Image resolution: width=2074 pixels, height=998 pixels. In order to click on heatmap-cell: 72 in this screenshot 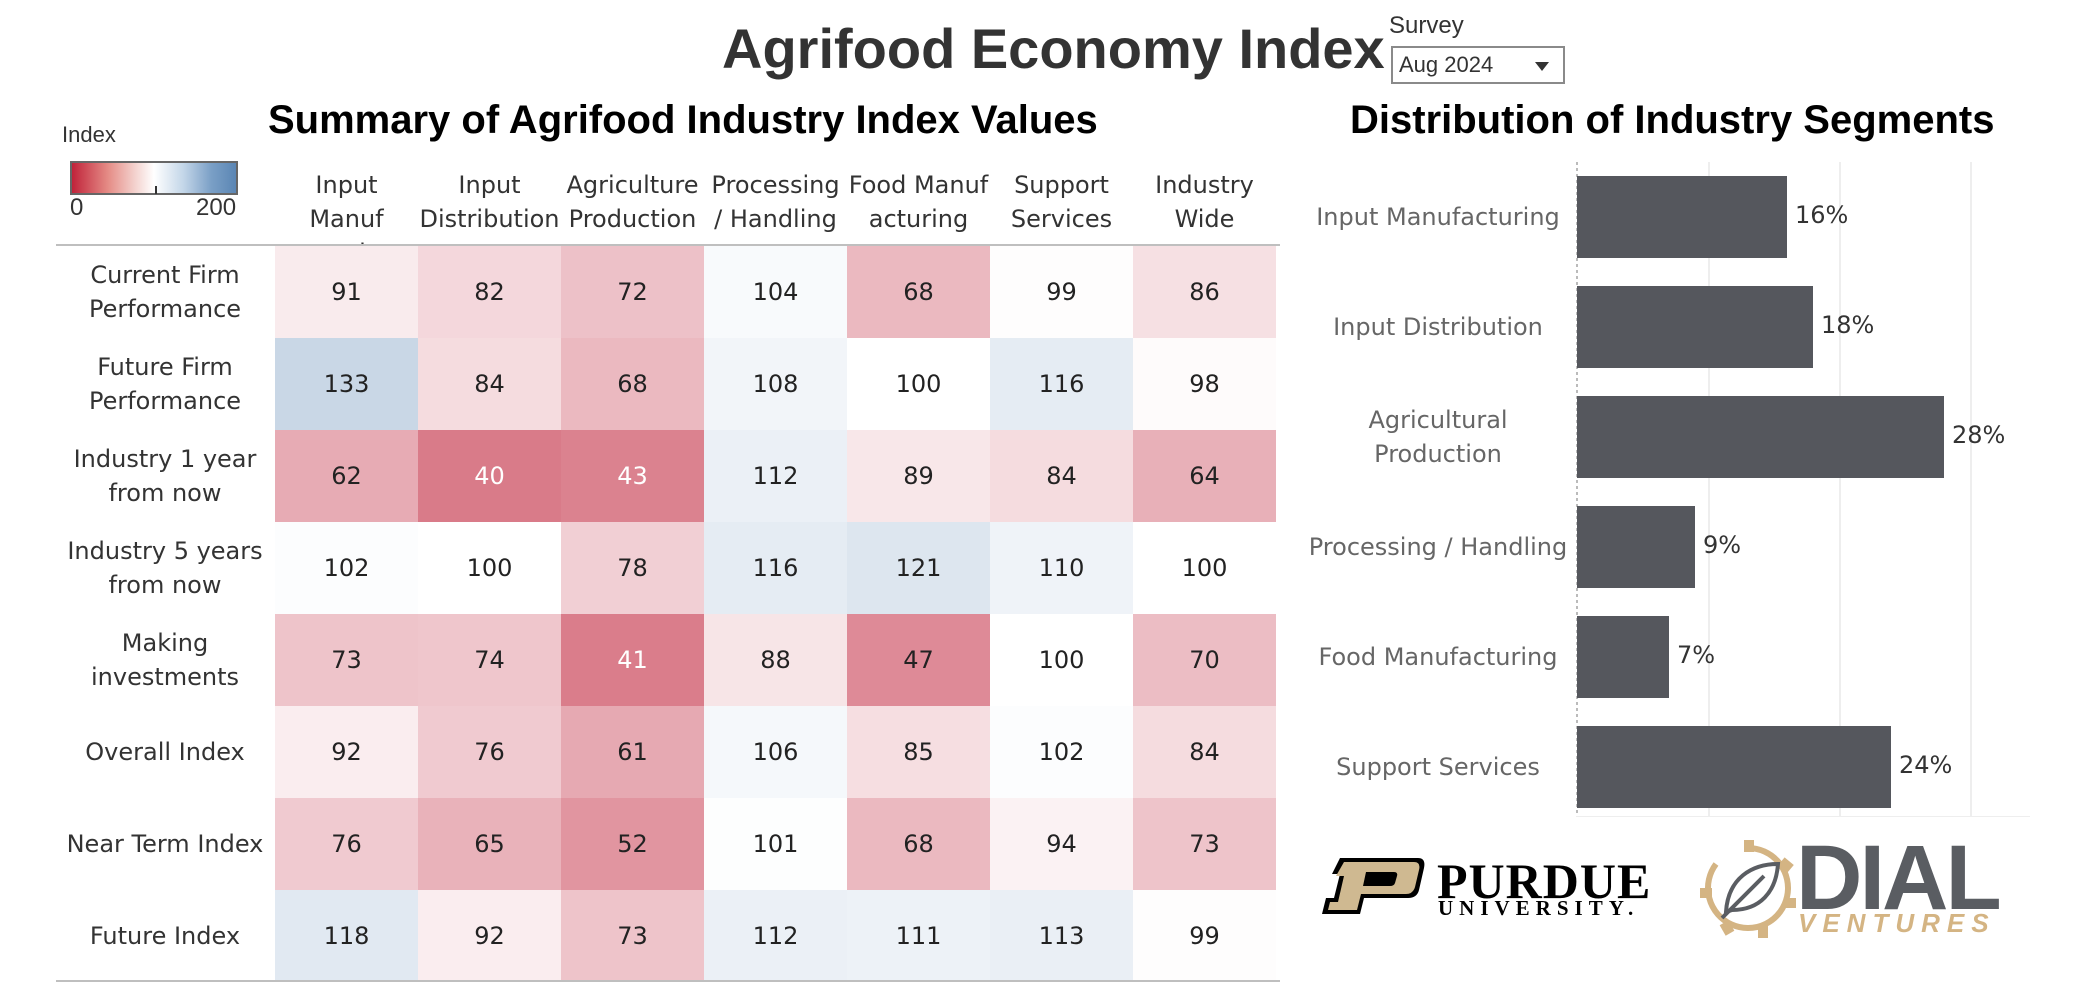, I will do `click(632, 292)`.